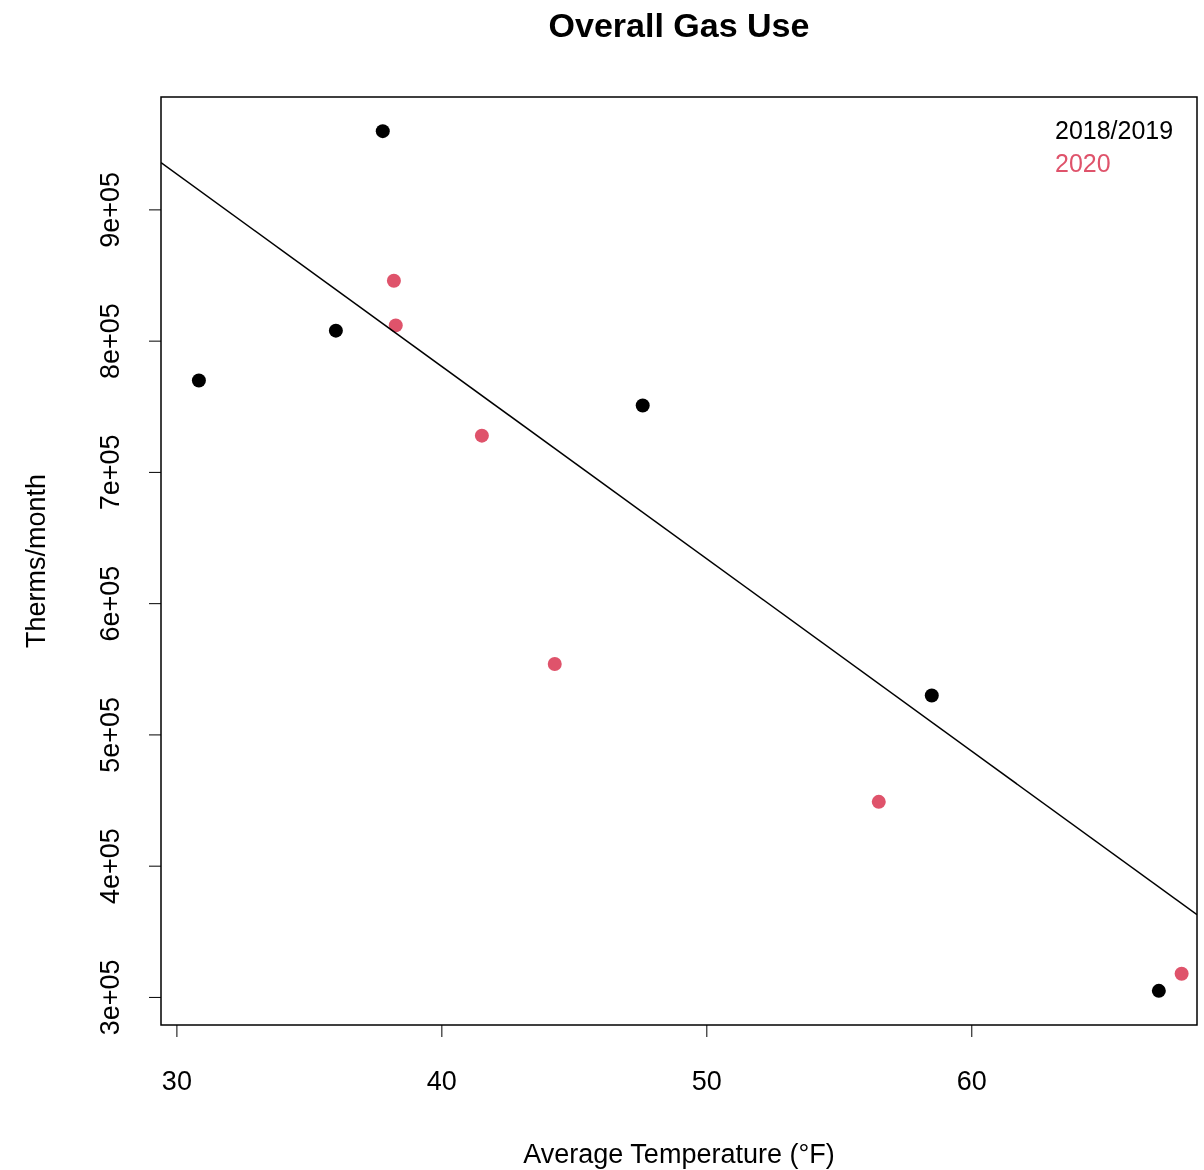 The width and height of the screenshot is (1204, 1170). I want to click on y-axis-title: Therms/month, so click(36, 561).